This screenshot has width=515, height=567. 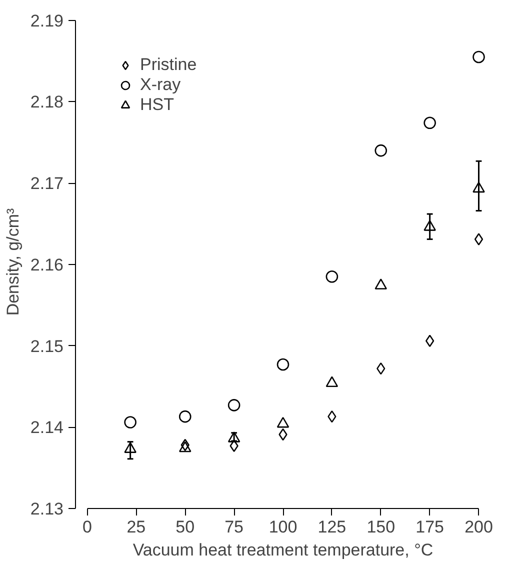 What do you see at coordinates (47, 428) in the screenshot?
I see `y-tick-label: 2.14` at bounding box center [47, 428].